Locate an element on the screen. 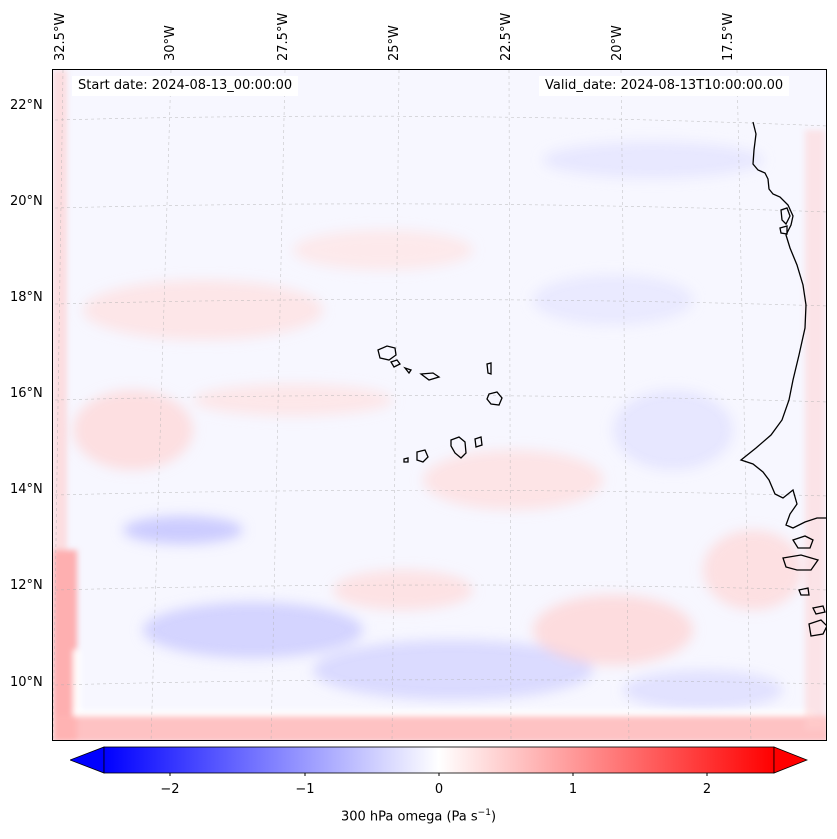  colorbar-label-sup: −1 is located at coordinates (484, 813).